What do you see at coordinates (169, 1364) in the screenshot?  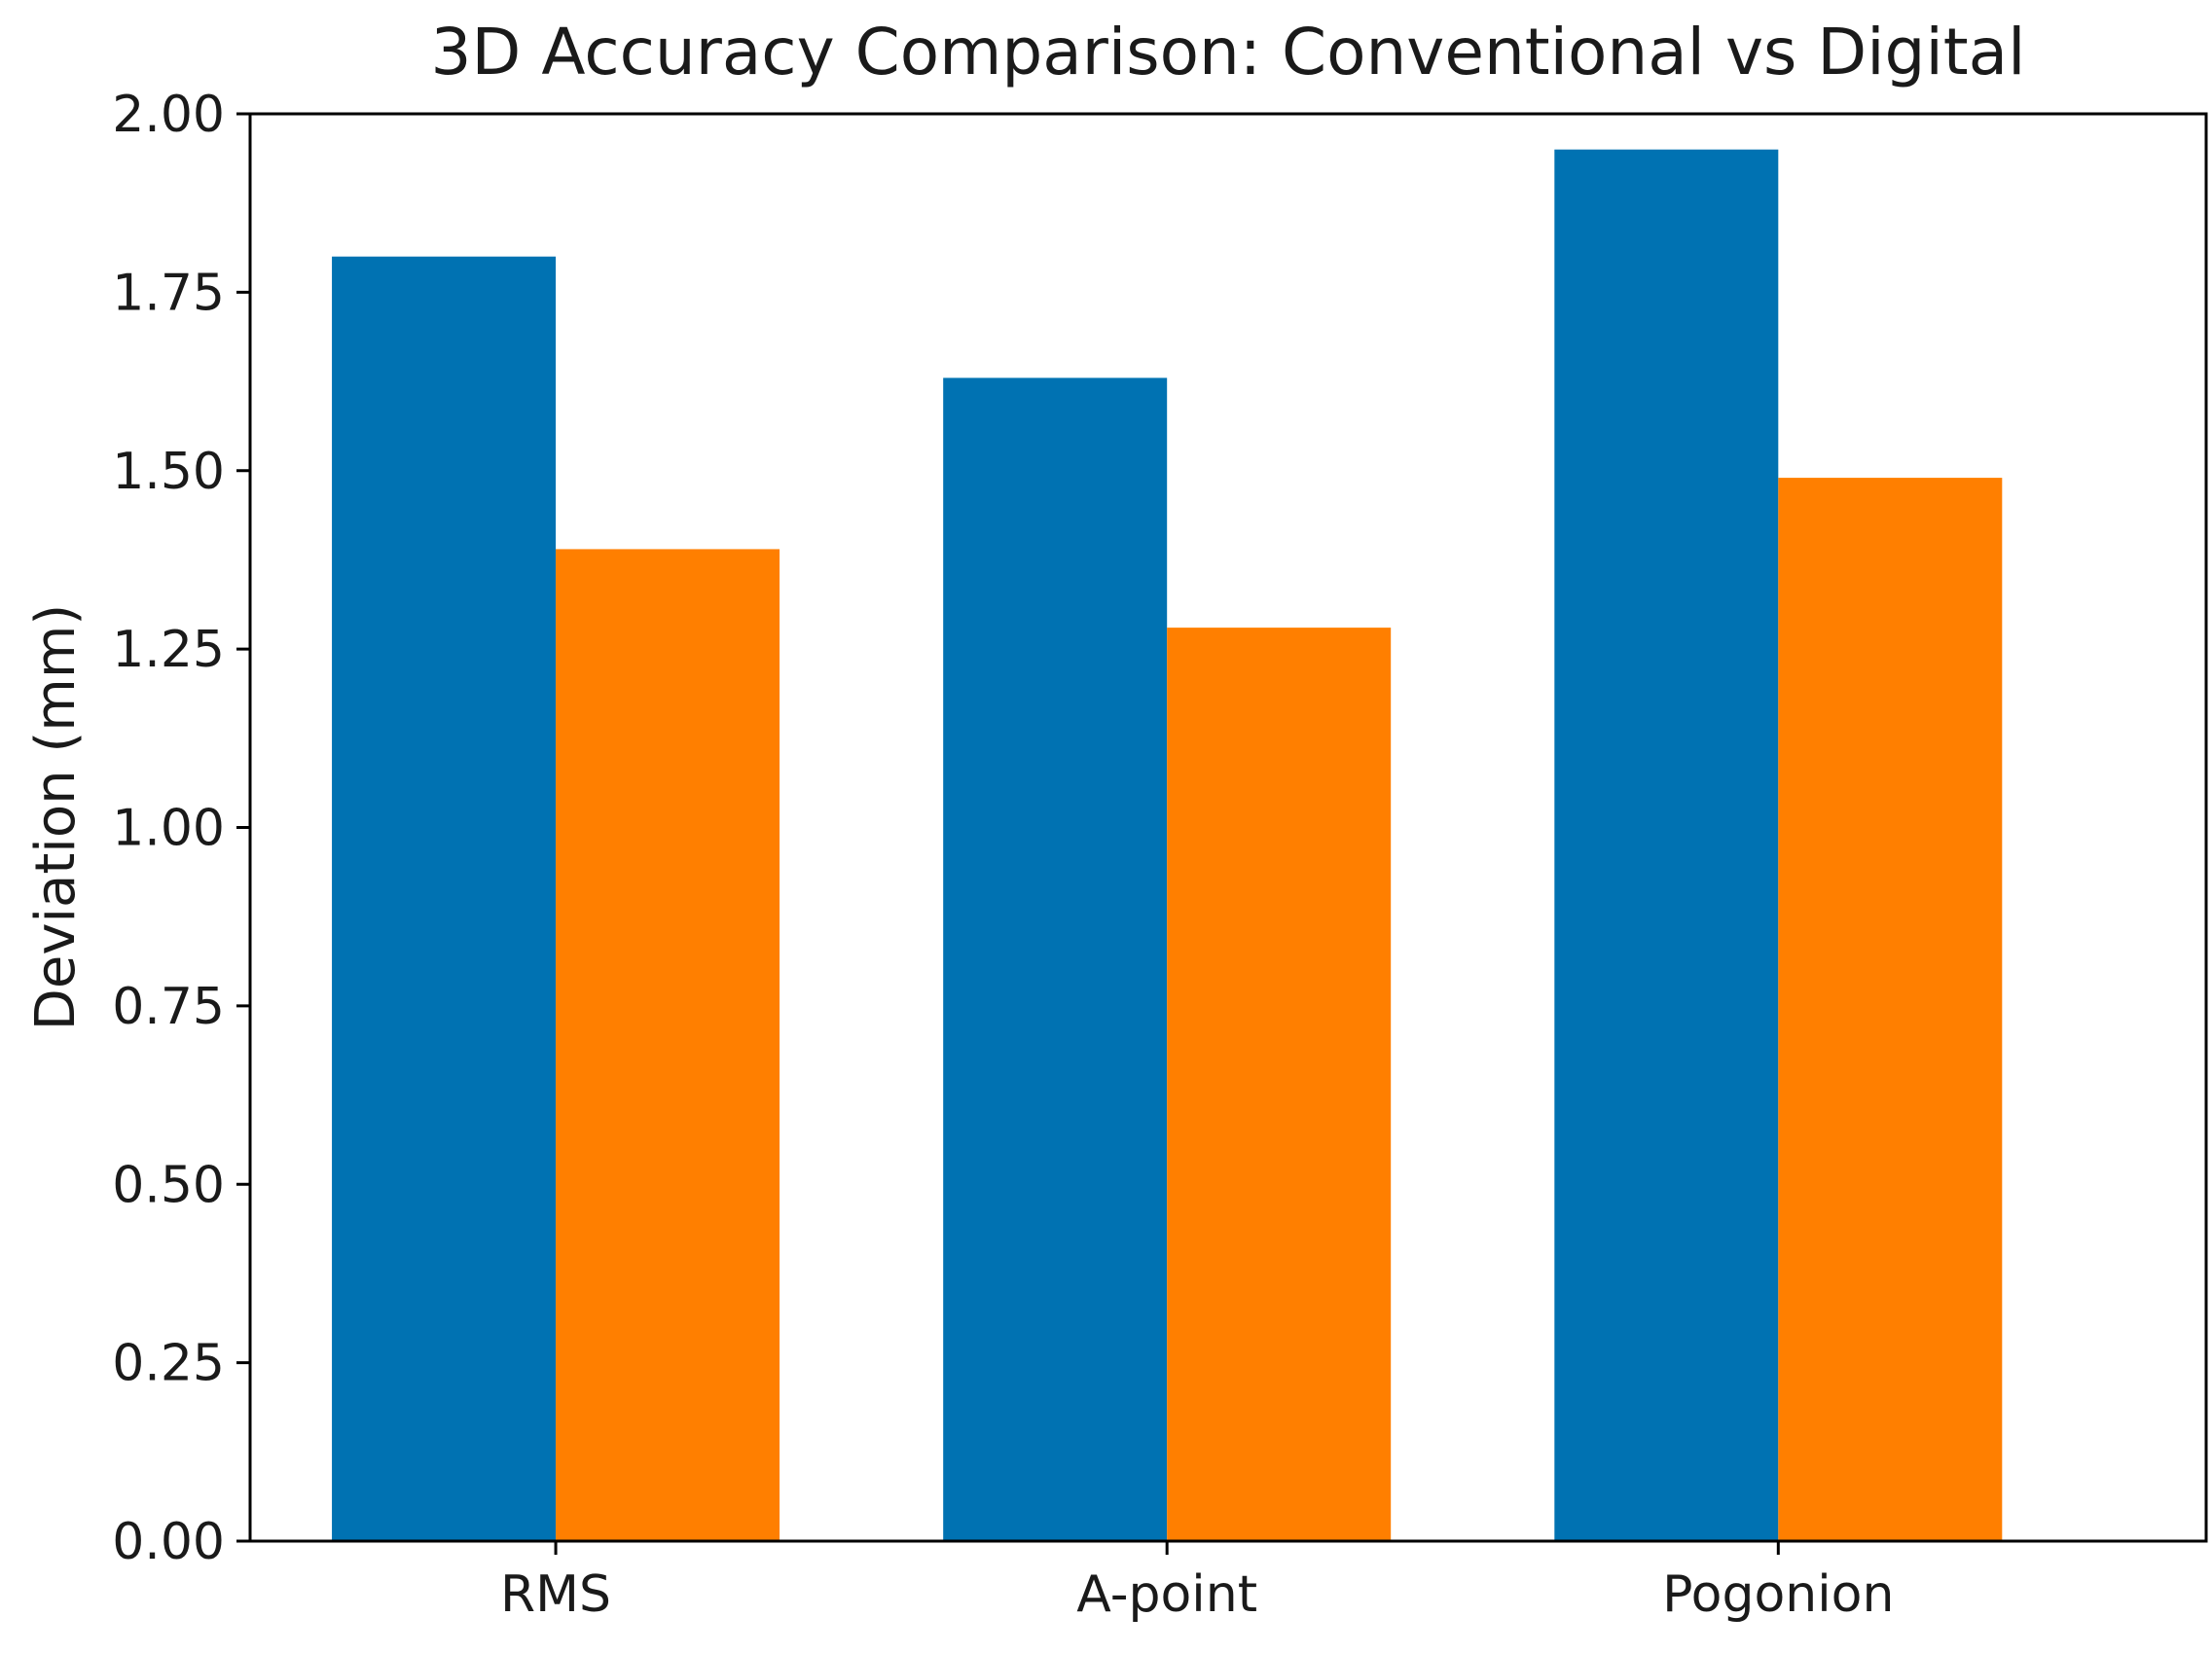 I see `y-tick-label: 0.25` at bounding box center [169, 1364].